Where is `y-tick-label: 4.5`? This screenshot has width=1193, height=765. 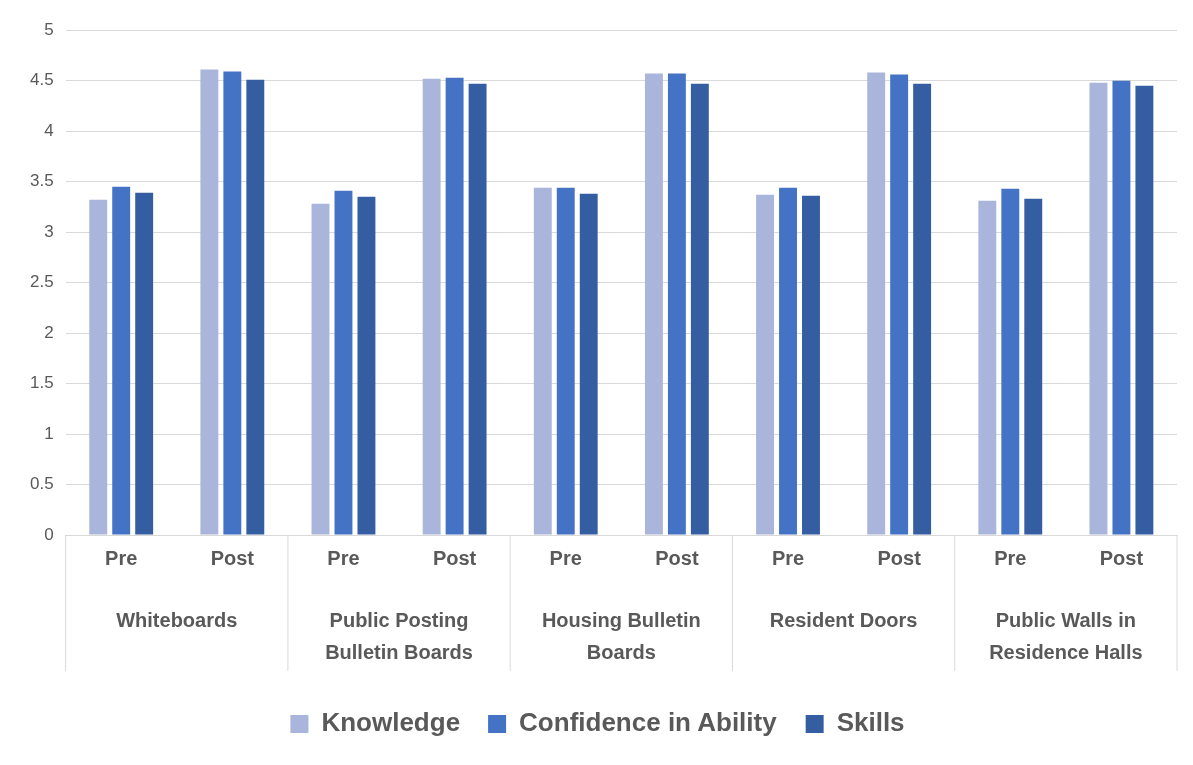 y-tick-label: 4.5 is located at coordinates (41, 80).